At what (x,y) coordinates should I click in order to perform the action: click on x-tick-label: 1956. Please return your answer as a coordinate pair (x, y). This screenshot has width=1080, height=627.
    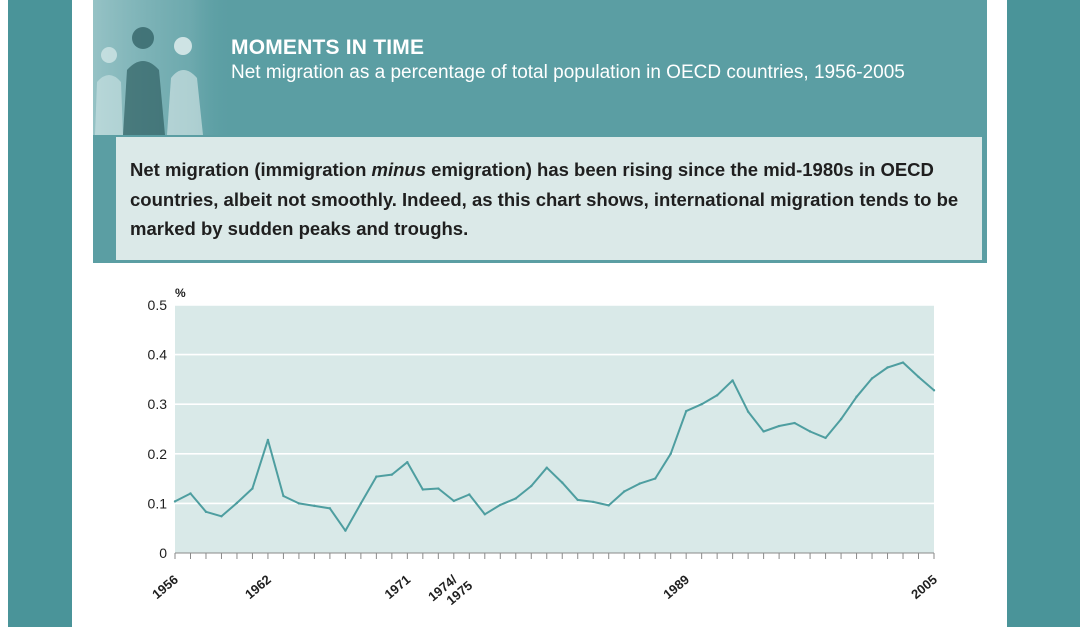
    Looking at the image, I should click on (165, 587).